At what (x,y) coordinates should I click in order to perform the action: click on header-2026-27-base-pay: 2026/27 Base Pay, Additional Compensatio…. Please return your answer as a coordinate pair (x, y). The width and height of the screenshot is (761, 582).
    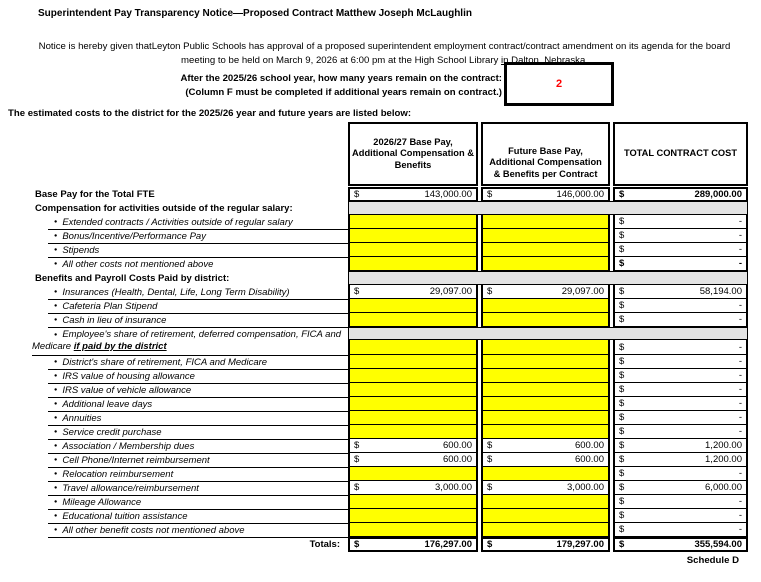
    Looking at the image, I should click on (413, 154).